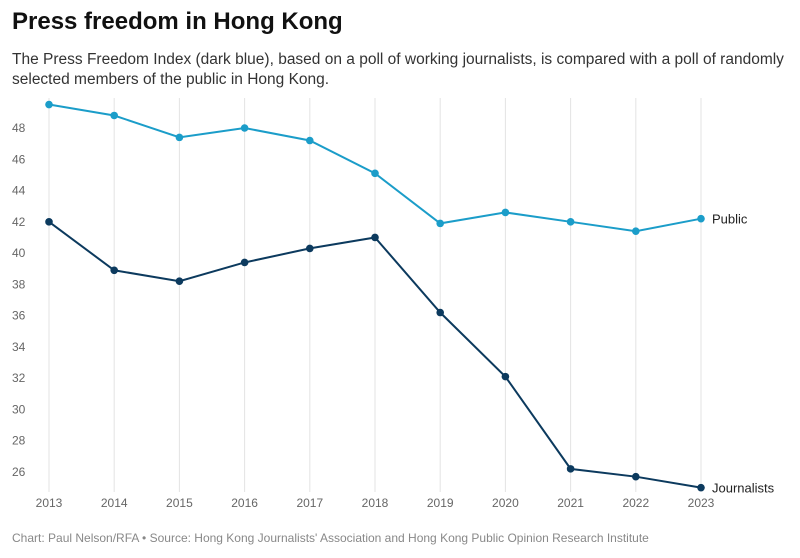 The image size is (800, 558). What do you see at coordinates (19, 222) in the screenshot?
I see `y-tick-label: 42` at bounding box center [19, 222].